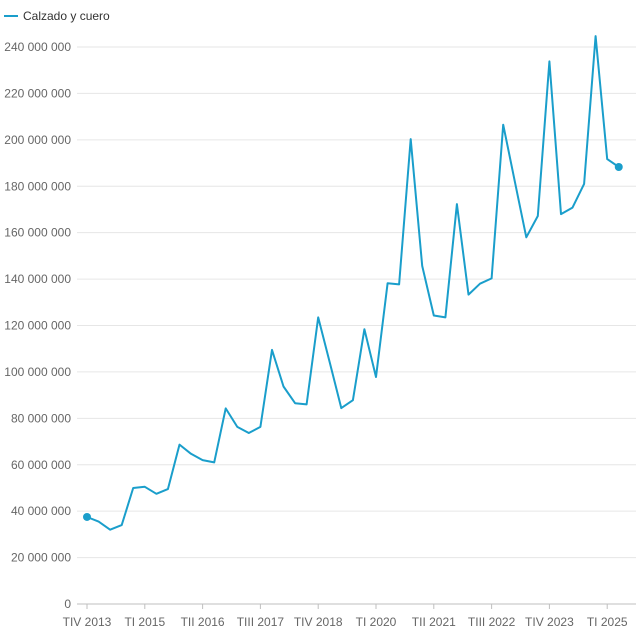 The image size is (644, 643). What do you see at coordinates (318, 622) in the screenshot?
I see `x-tick-label: TIV 2018` at bounding box center [318, 622].